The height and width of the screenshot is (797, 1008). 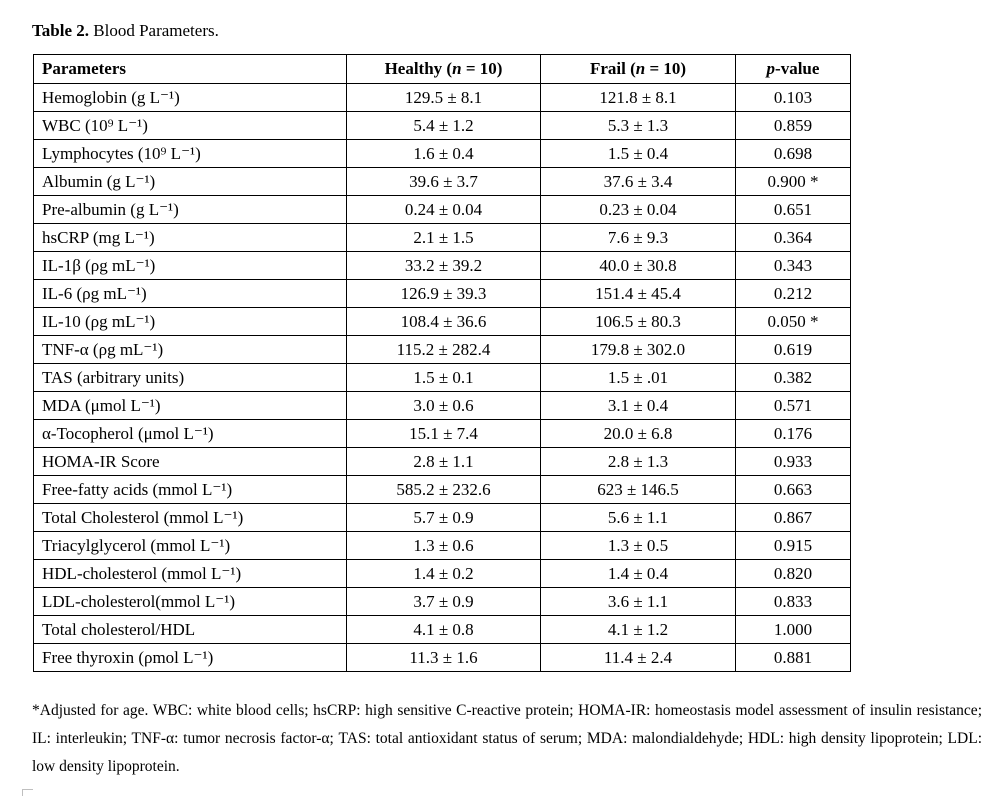 What do you see at coordinates (638, 629) in the screenshot?
I see `cell-frail: 4.1 ± 1.2` at bounding box center [638, 629].